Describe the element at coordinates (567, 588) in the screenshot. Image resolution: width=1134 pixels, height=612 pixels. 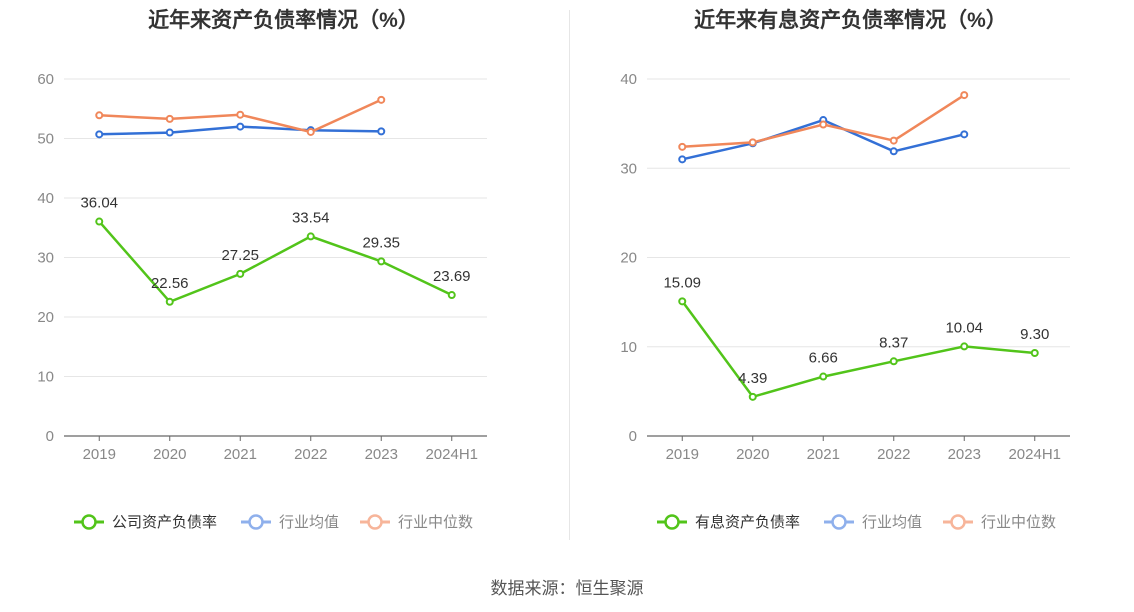
I see `data-source-note: 数据来源：恒生聚源` at that location.